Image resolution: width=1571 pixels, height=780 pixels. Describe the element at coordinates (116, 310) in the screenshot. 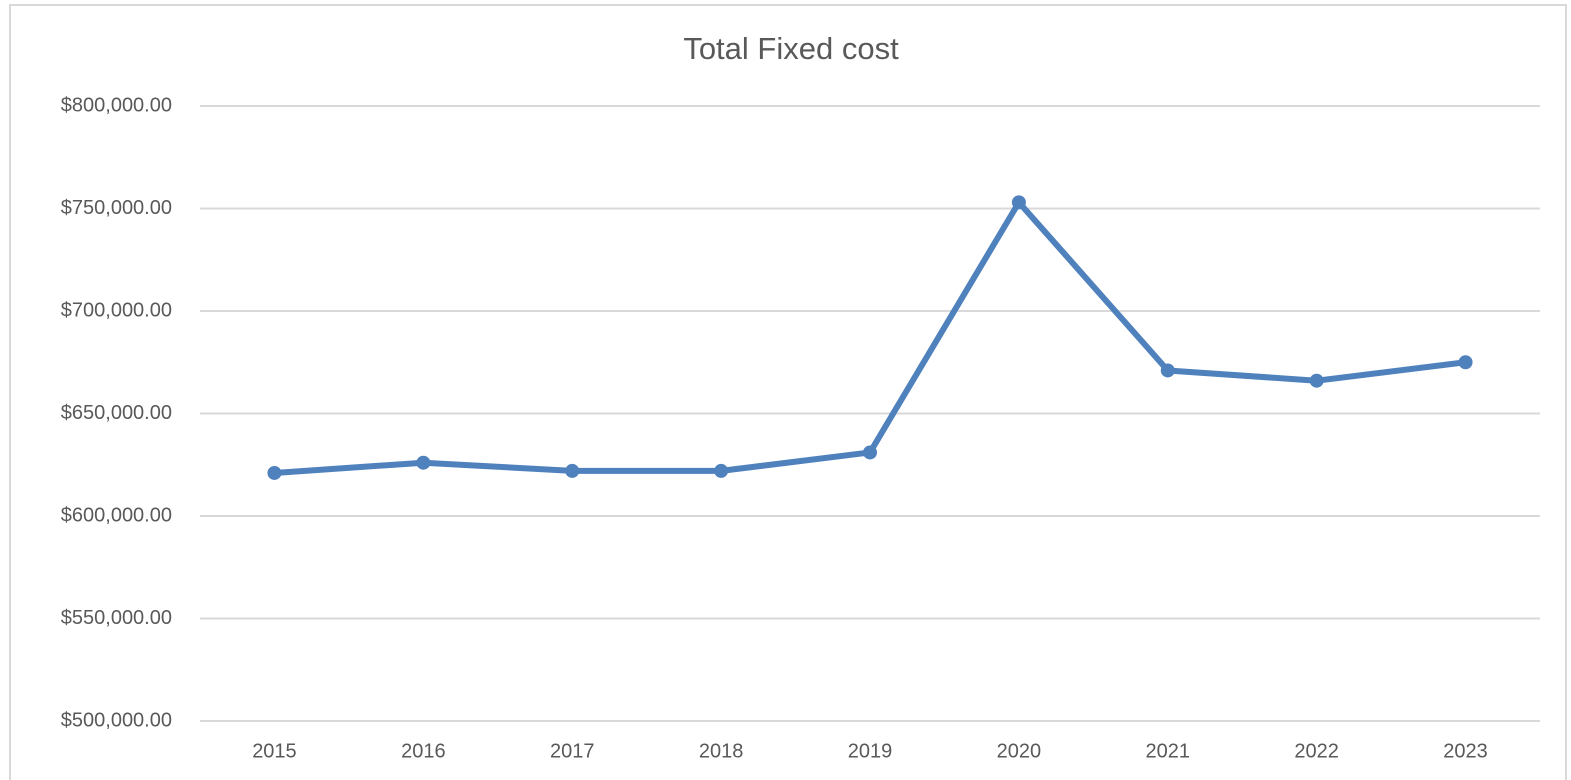

I see `y-tick-label: $700,000.00` at that location.